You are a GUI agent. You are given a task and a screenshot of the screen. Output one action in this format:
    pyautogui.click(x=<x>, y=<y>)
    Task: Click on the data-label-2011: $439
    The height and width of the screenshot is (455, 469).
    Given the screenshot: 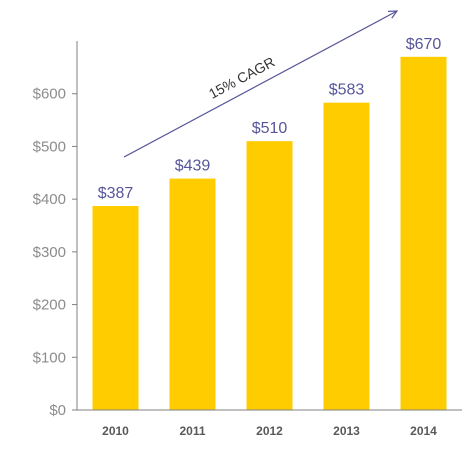 What is the action you would take?
    pyautogui.click(x=193, y=166)
    